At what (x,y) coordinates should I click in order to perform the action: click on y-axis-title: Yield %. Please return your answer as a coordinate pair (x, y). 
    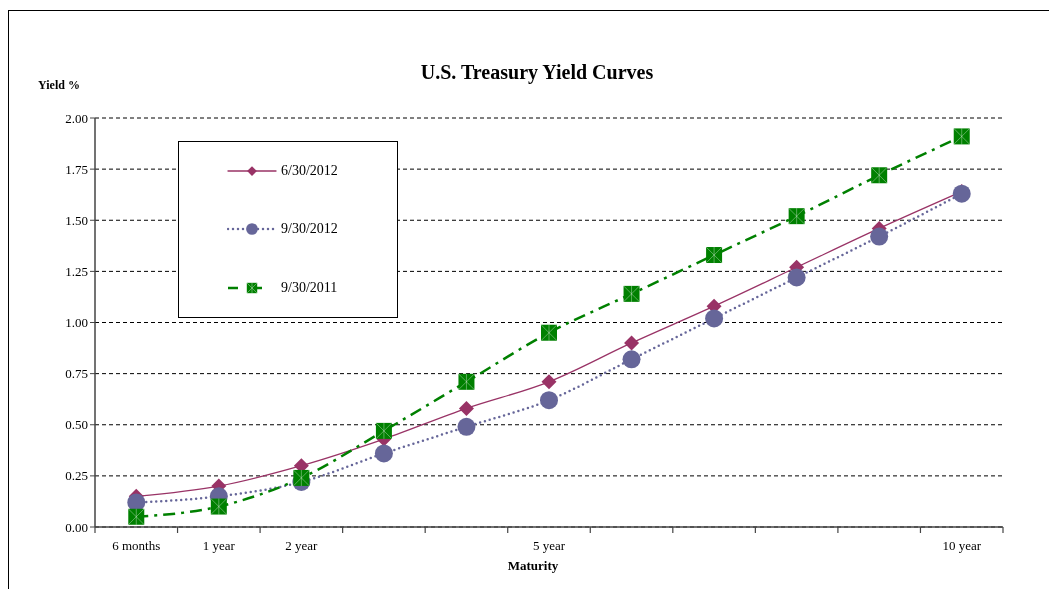
    Looking at the image, I should click on (59, 85).